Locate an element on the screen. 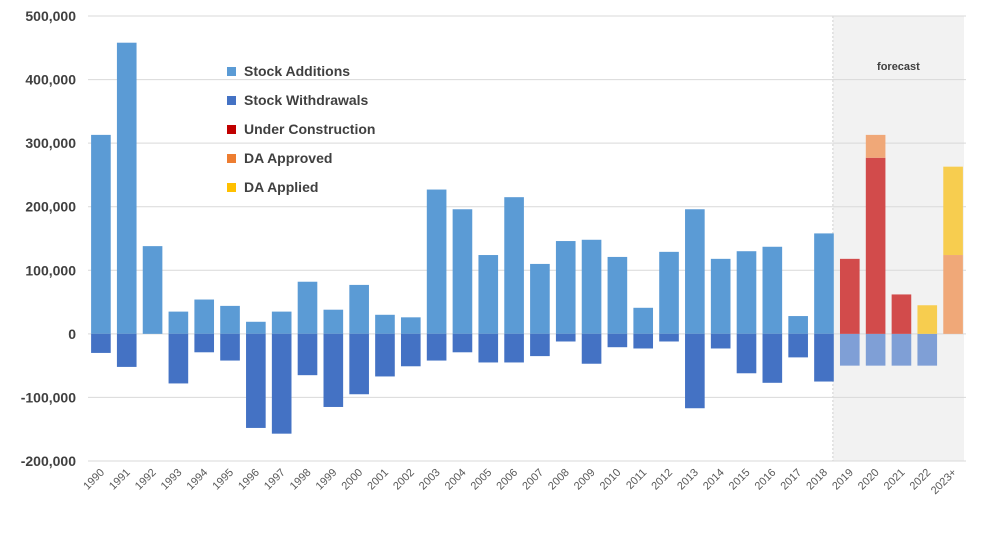  bar-stock-additions-2001 is located at coordinates (385, 324).